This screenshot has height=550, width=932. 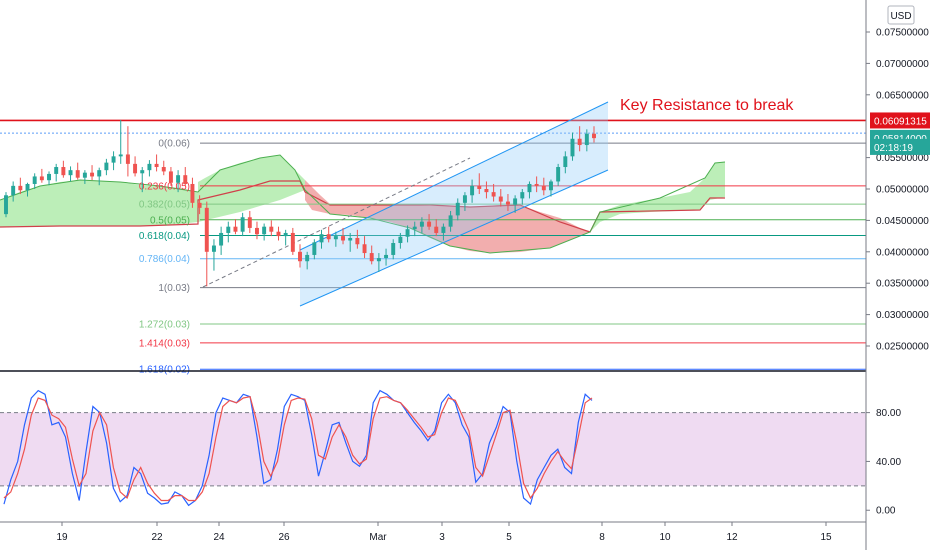 What do you see at coordinates (164, 205) in the screenshot?
I see `fib-level-label: 0.382(0.05)` at bounding box center [164, 205].